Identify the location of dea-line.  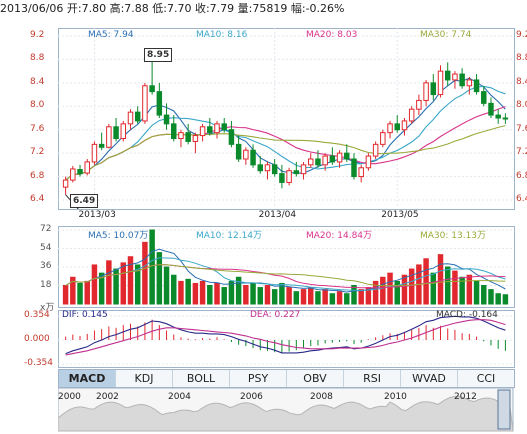
(285, 337).